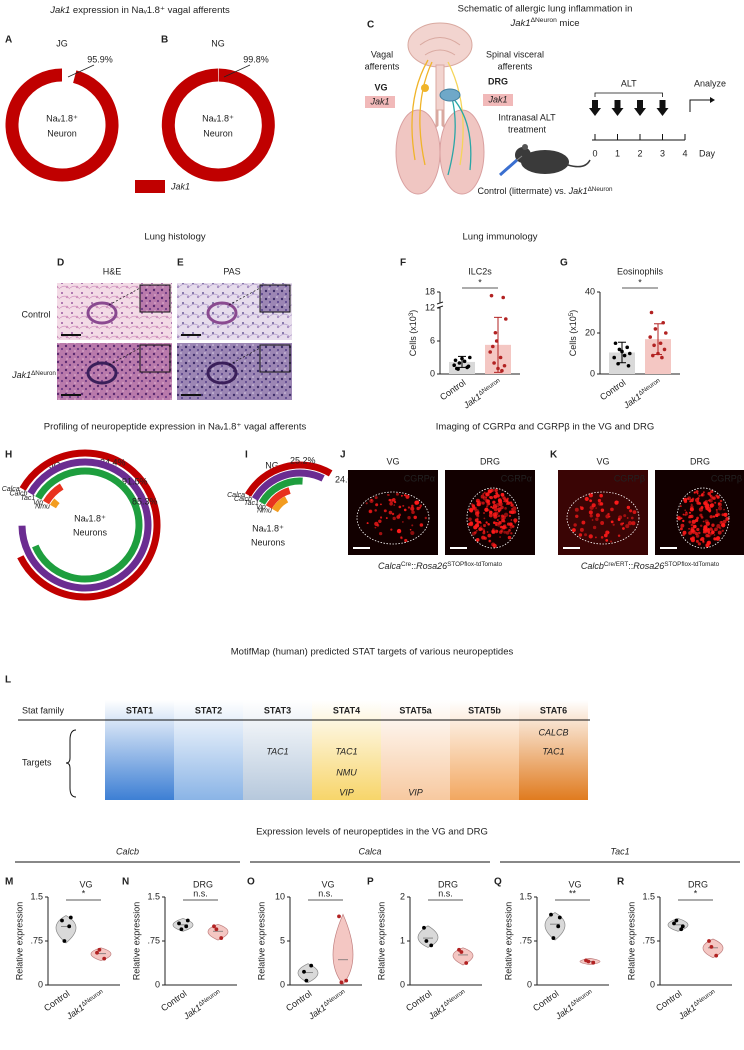 The image size is (744, 1050). What do you see at coordinates (27, 498) in the screenshot?
I see `series-label: Tac1` at bounding box center [27, 498].